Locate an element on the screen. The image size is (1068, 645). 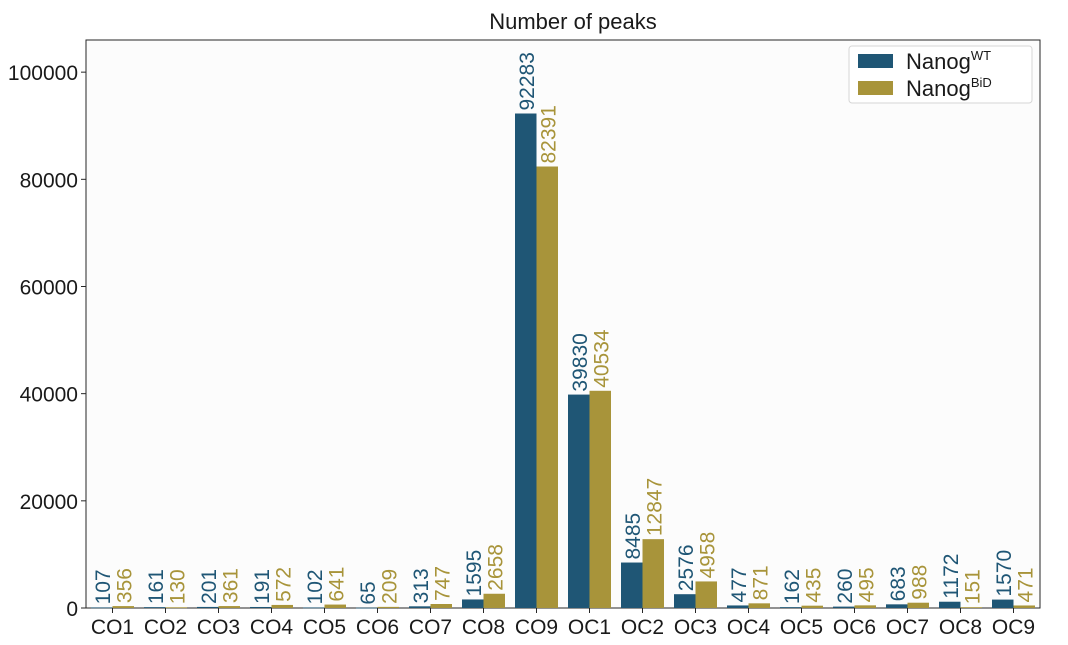
y-tick-label: 0 is located at coordinates (72, 609).